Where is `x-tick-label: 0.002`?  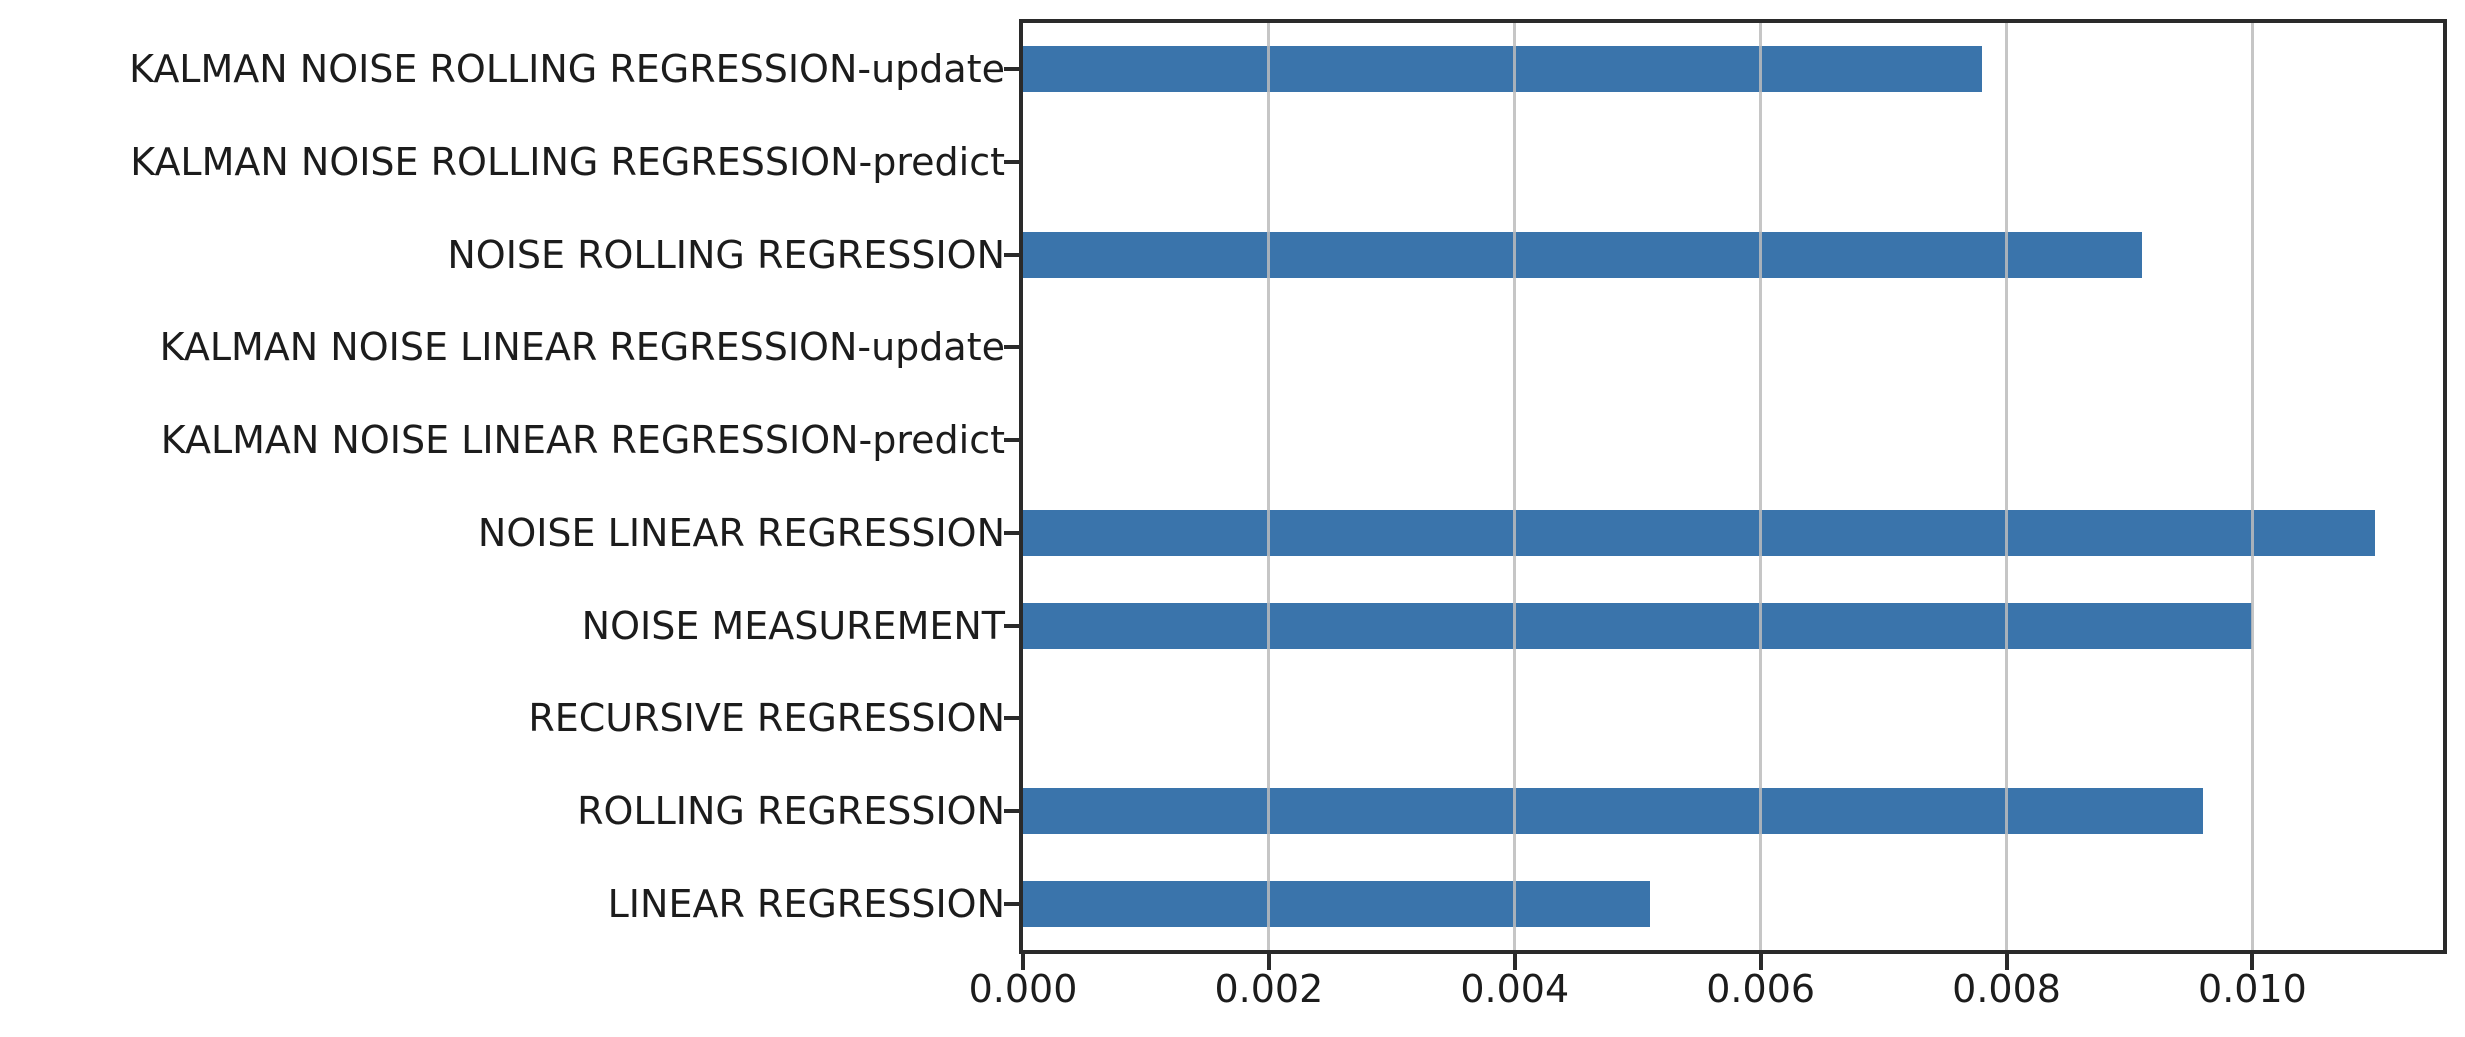
x-tick-label: 0.002 is located at coordinates (1269, 989).